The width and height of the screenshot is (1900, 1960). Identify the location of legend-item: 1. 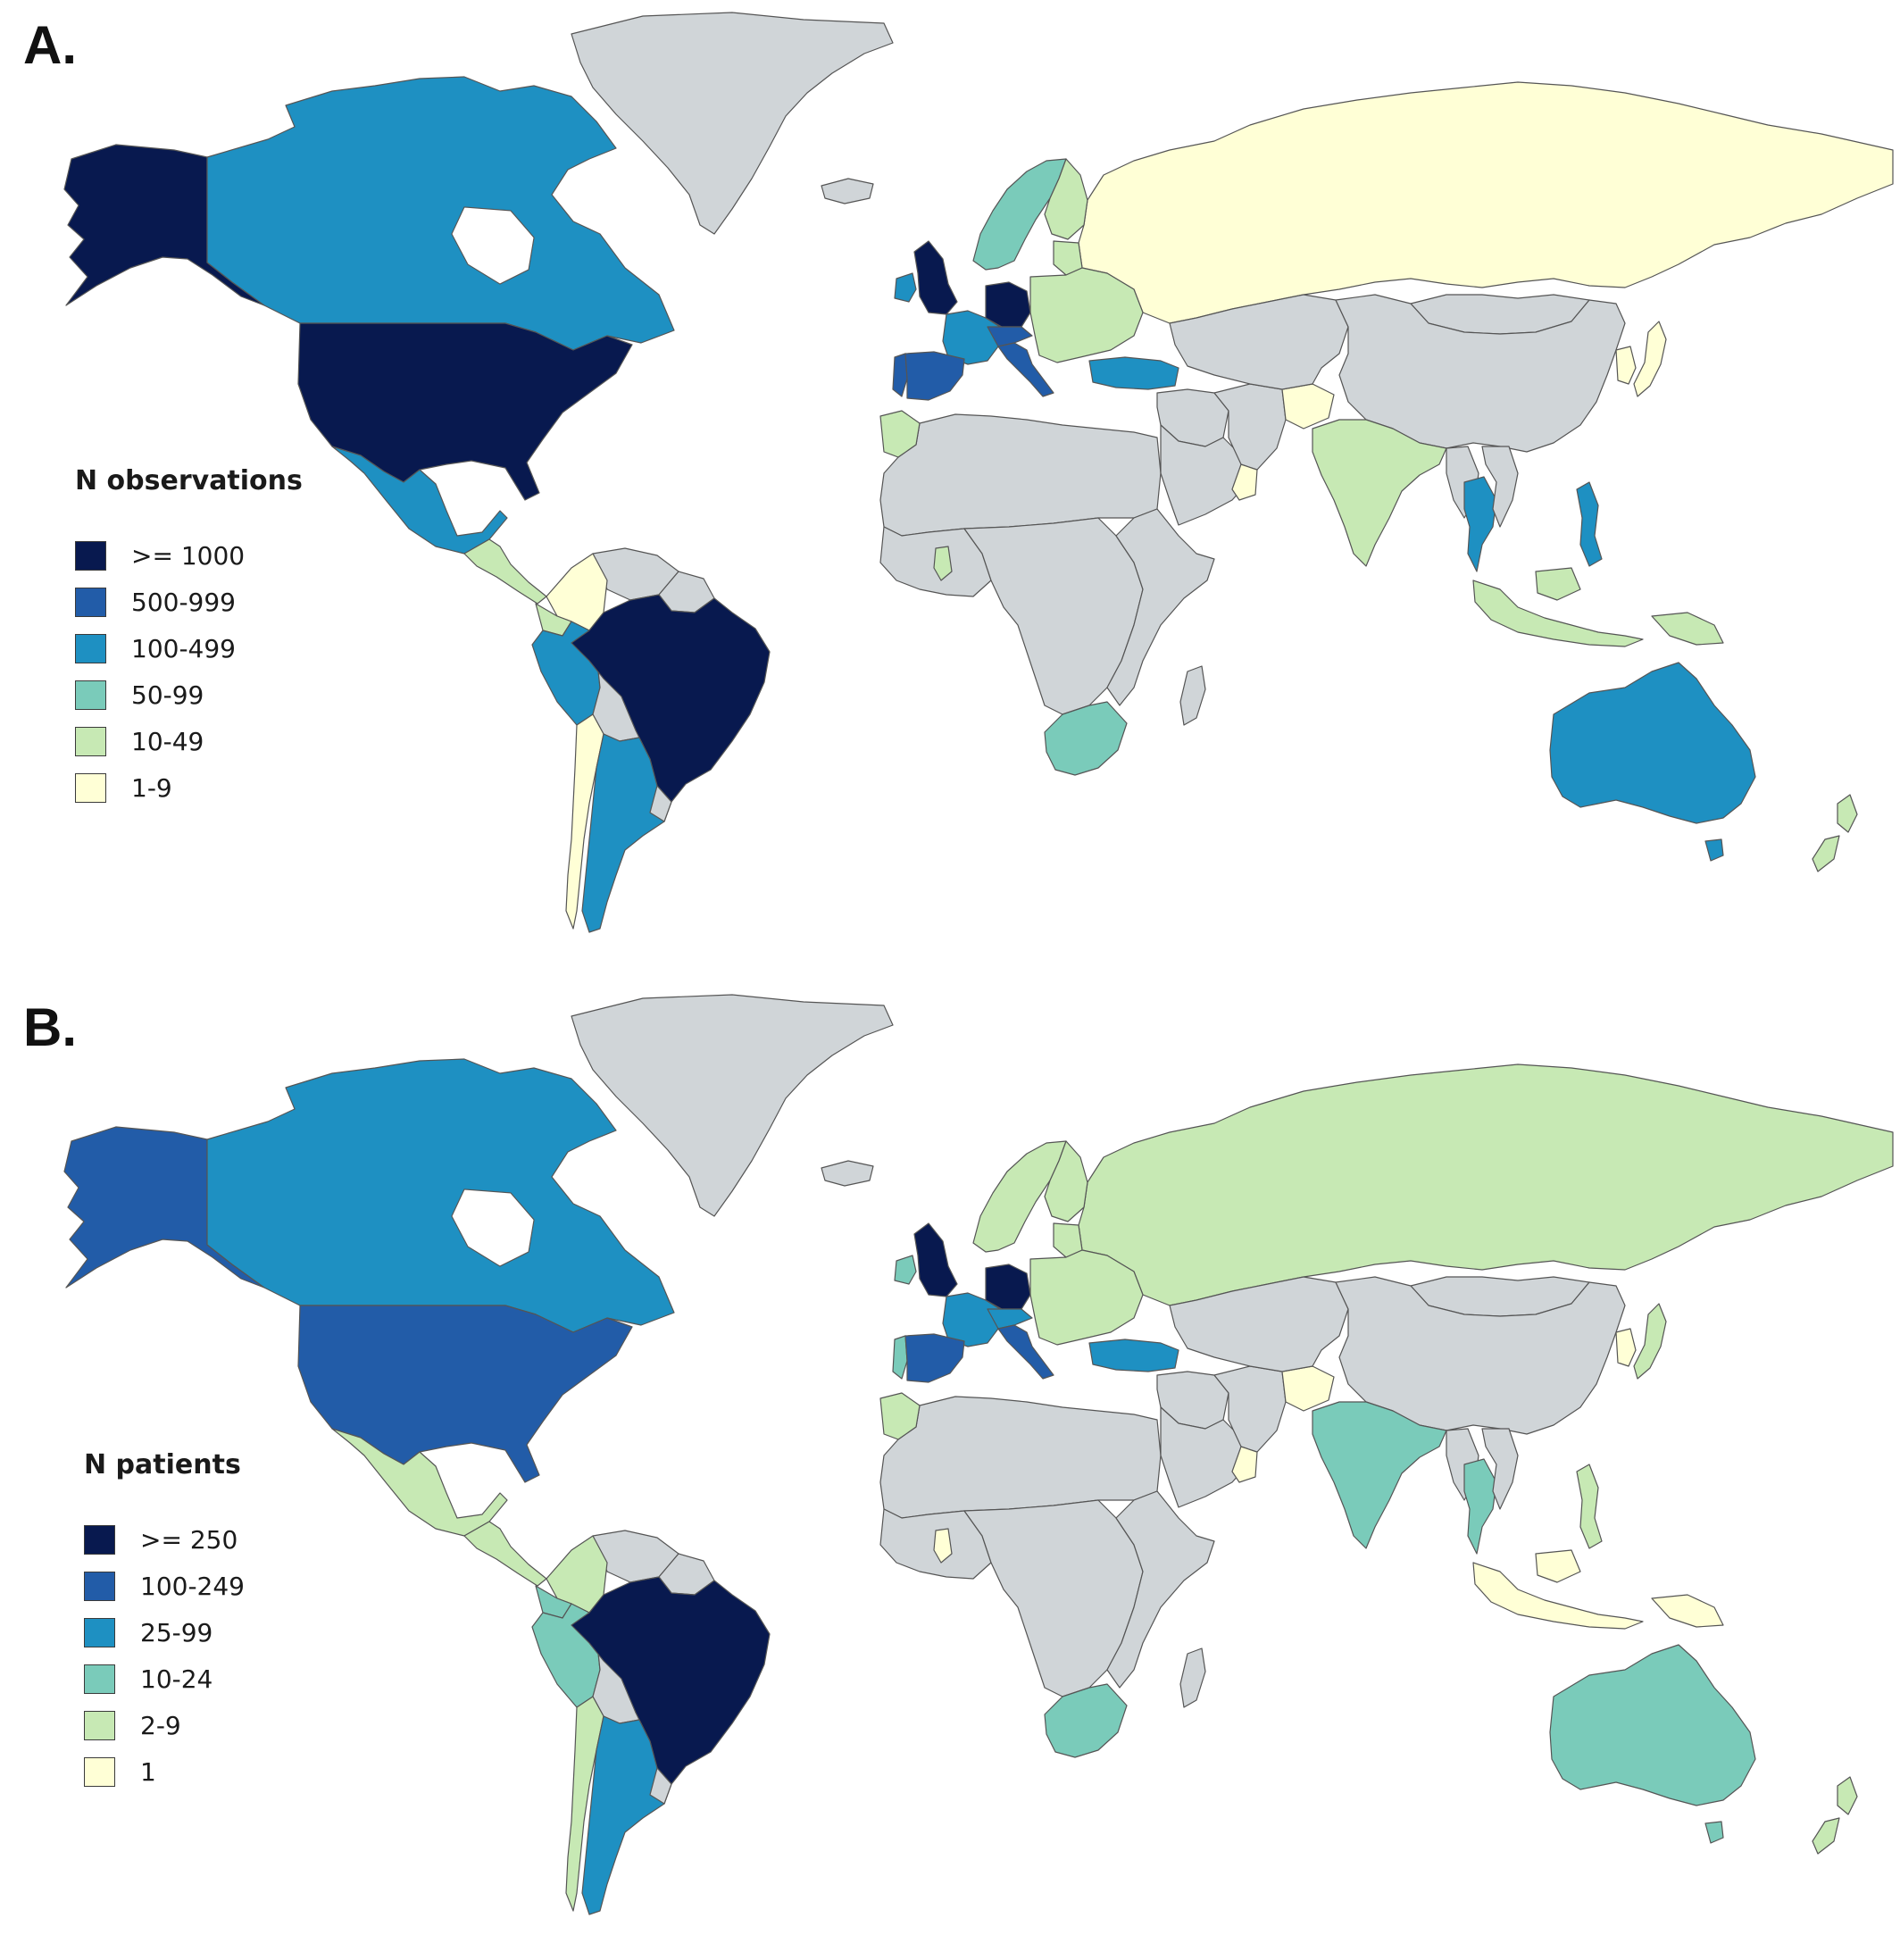
(165, 1771).